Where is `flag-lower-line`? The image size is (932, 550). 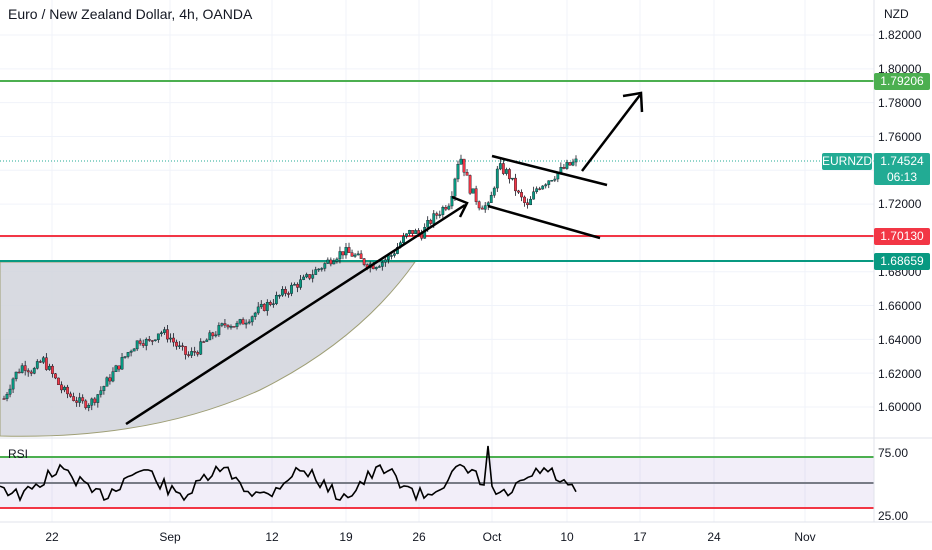 flag-lower-line is located at coordinates (544, 222).